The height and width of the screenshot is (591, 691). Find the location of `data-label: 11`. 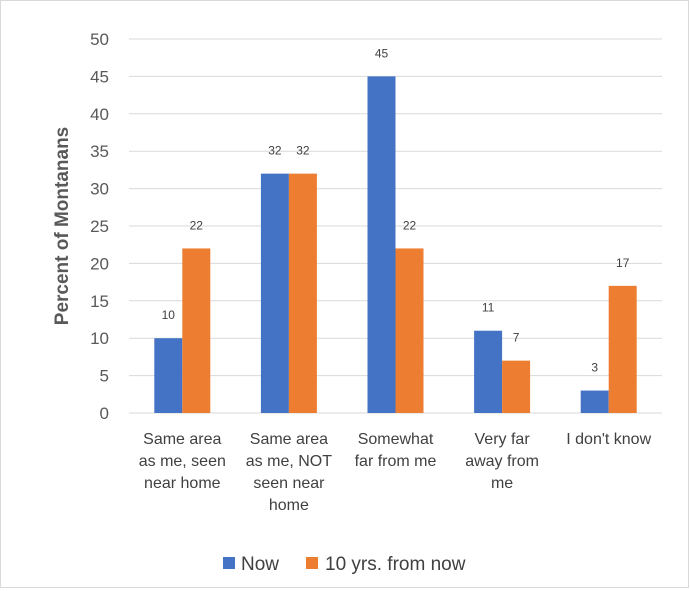

data-label: 11 is located at coordinates (488, 308).